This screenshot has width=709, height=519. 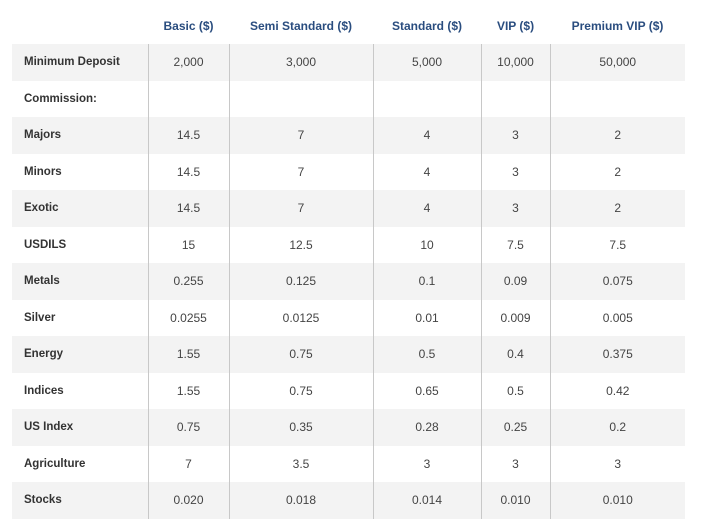 I want to click on row-label: Minimum Deposit, so click(x=80, y=62).